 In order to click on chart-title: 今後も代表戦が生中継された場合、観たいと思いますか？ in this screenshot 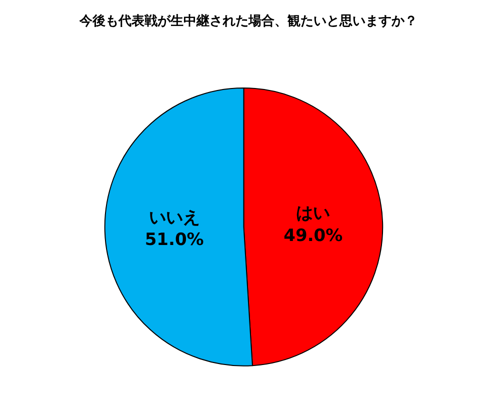, I will do `click(248, 20)`.